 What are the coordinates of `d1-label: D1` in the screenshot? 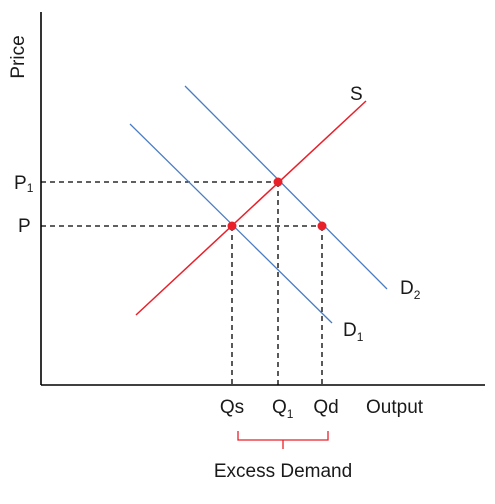 It's located at (353, 332).